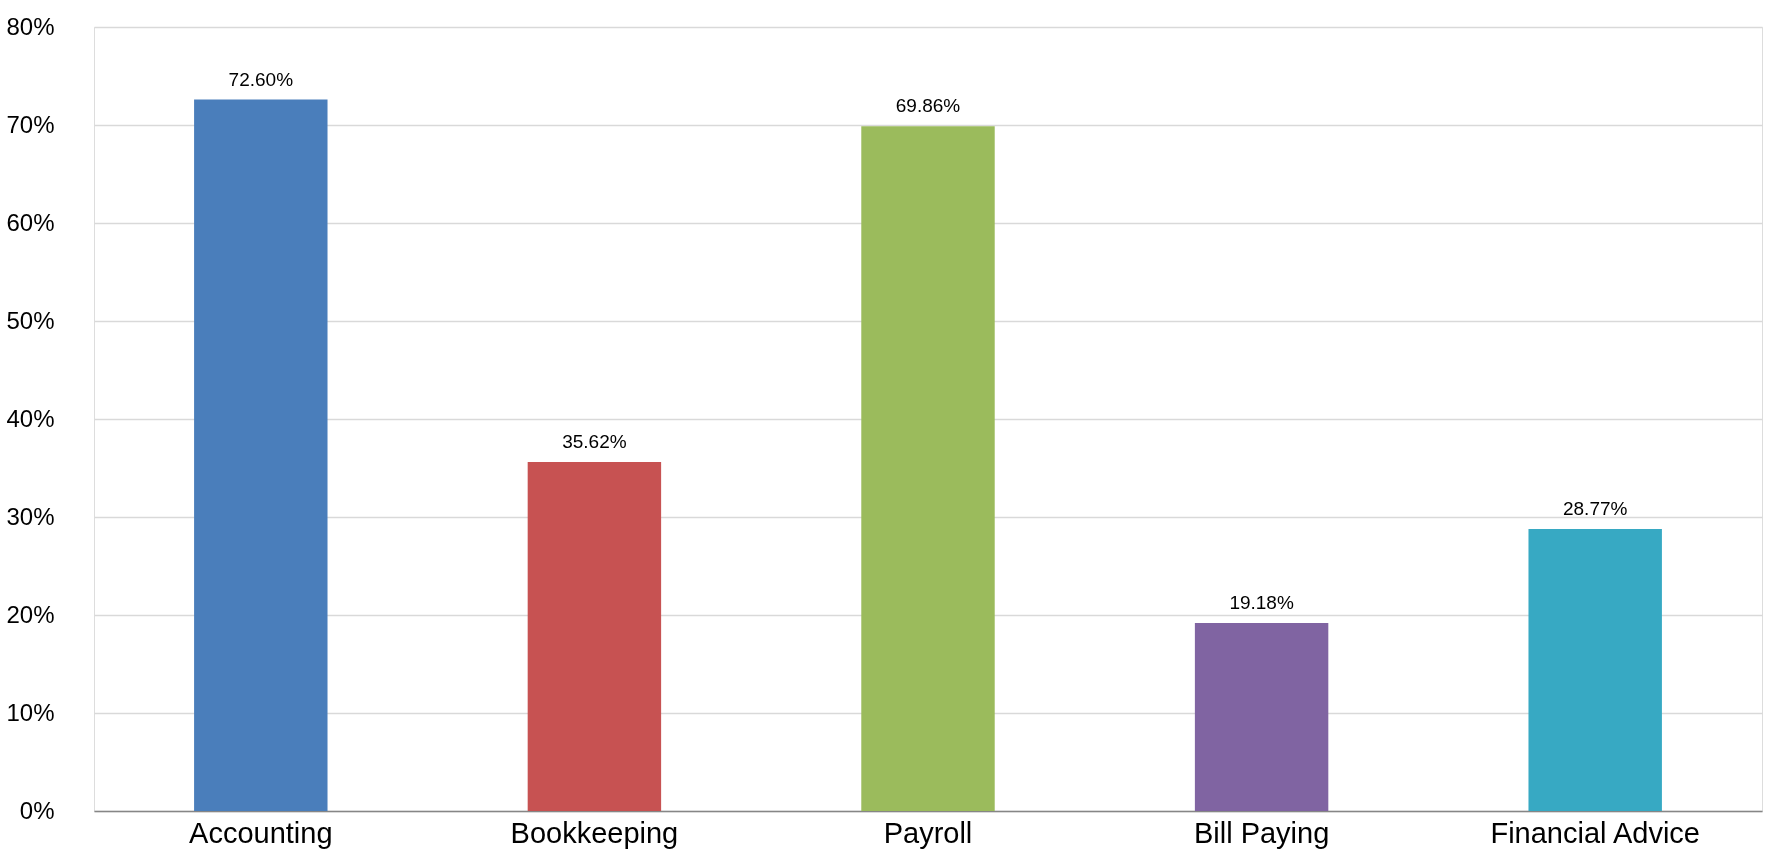 The width and height of the screenshot is (1772, 853). Describe the element at coordinates (1261, 603) in the screenshot. I see `data-label: 19.18%` at that location.